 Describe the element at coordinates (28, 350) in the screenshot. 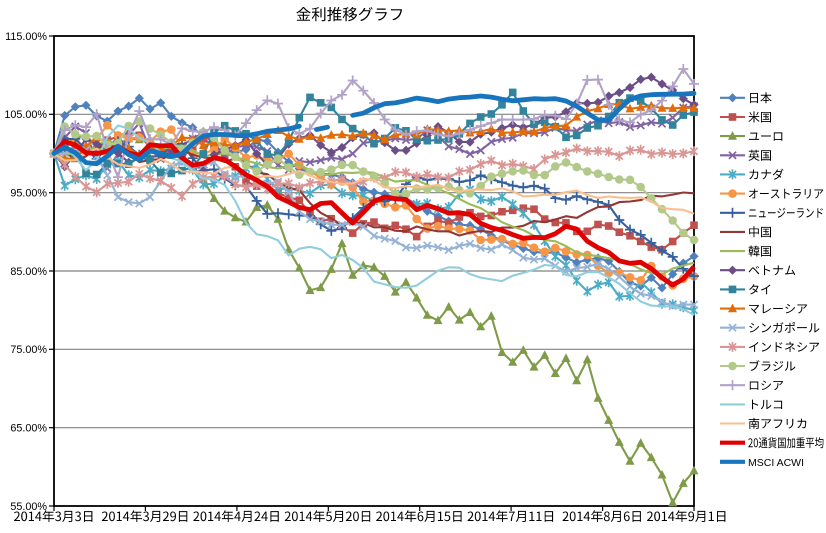

I see `svg-text: 75.00%` at that location.